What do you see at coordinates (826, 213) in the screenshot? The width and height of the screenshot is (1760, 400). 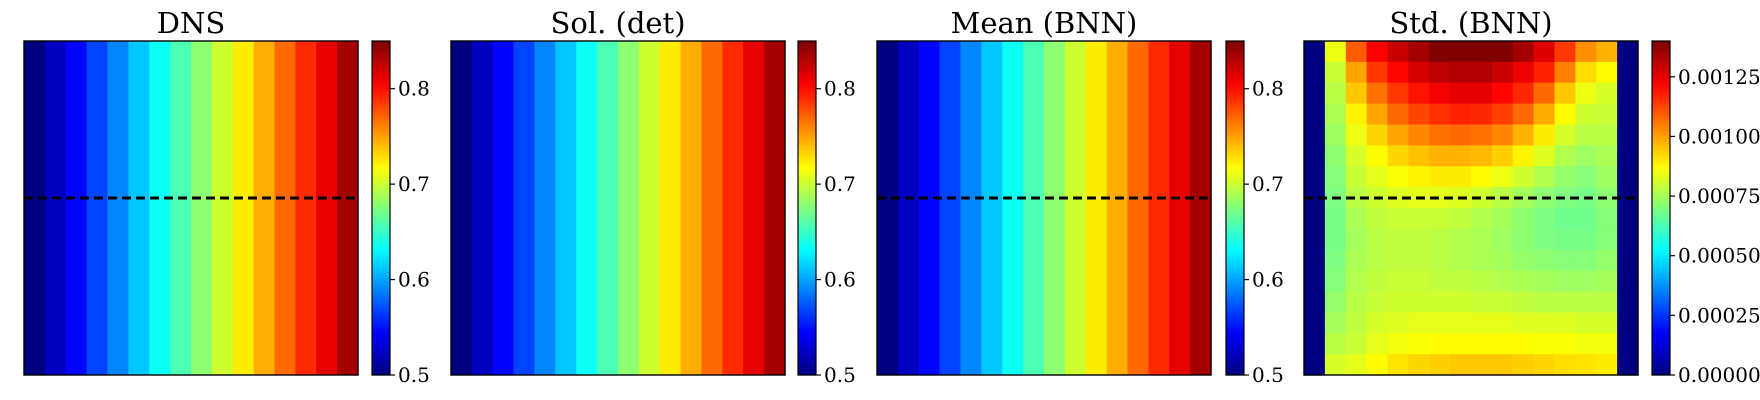 I see `colorbar: 0.5 0.6 0.7 0.8` at bounding box center [826, 213].